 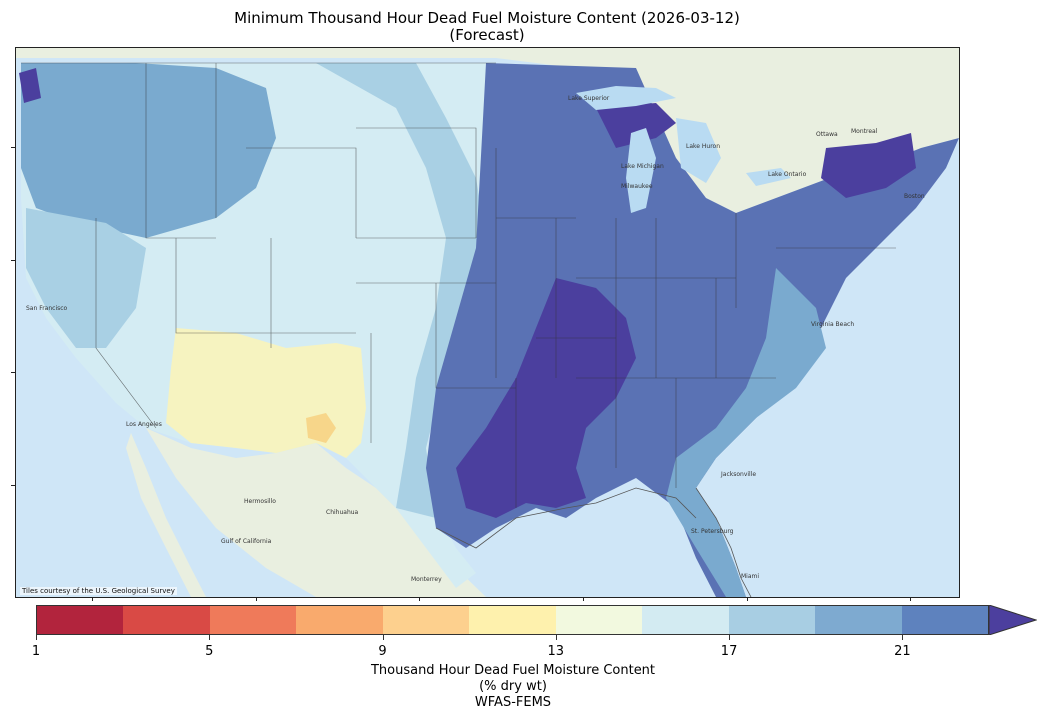 I want to click on label-hermosillo: Hermosillo, so click(x=260, y=501).